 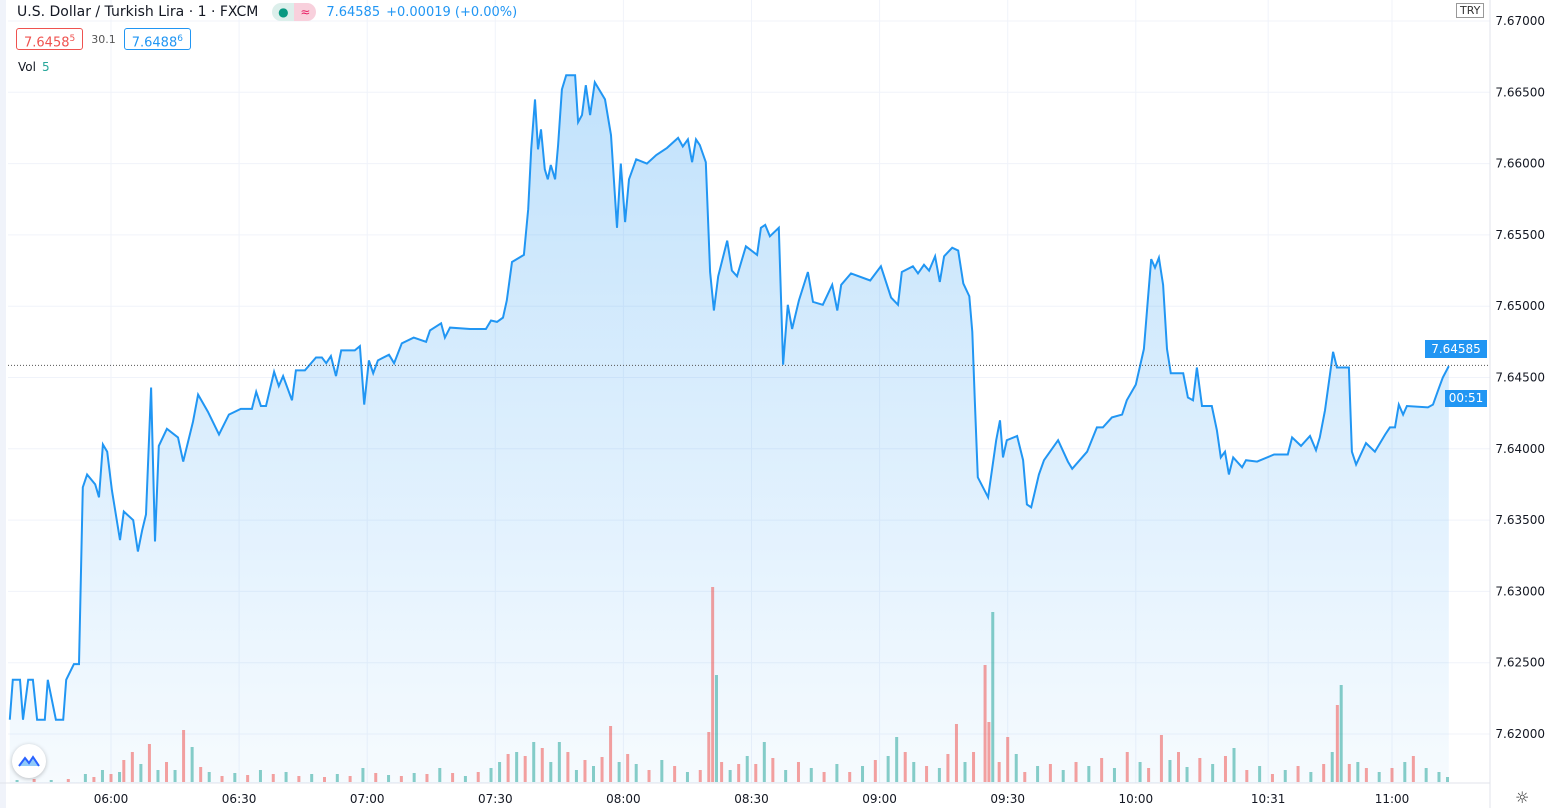 What do you see at coordinates (1392, 799) in the screenshot?
I see `x-tick-label: 11:00` at bounding box center [1392, 799].